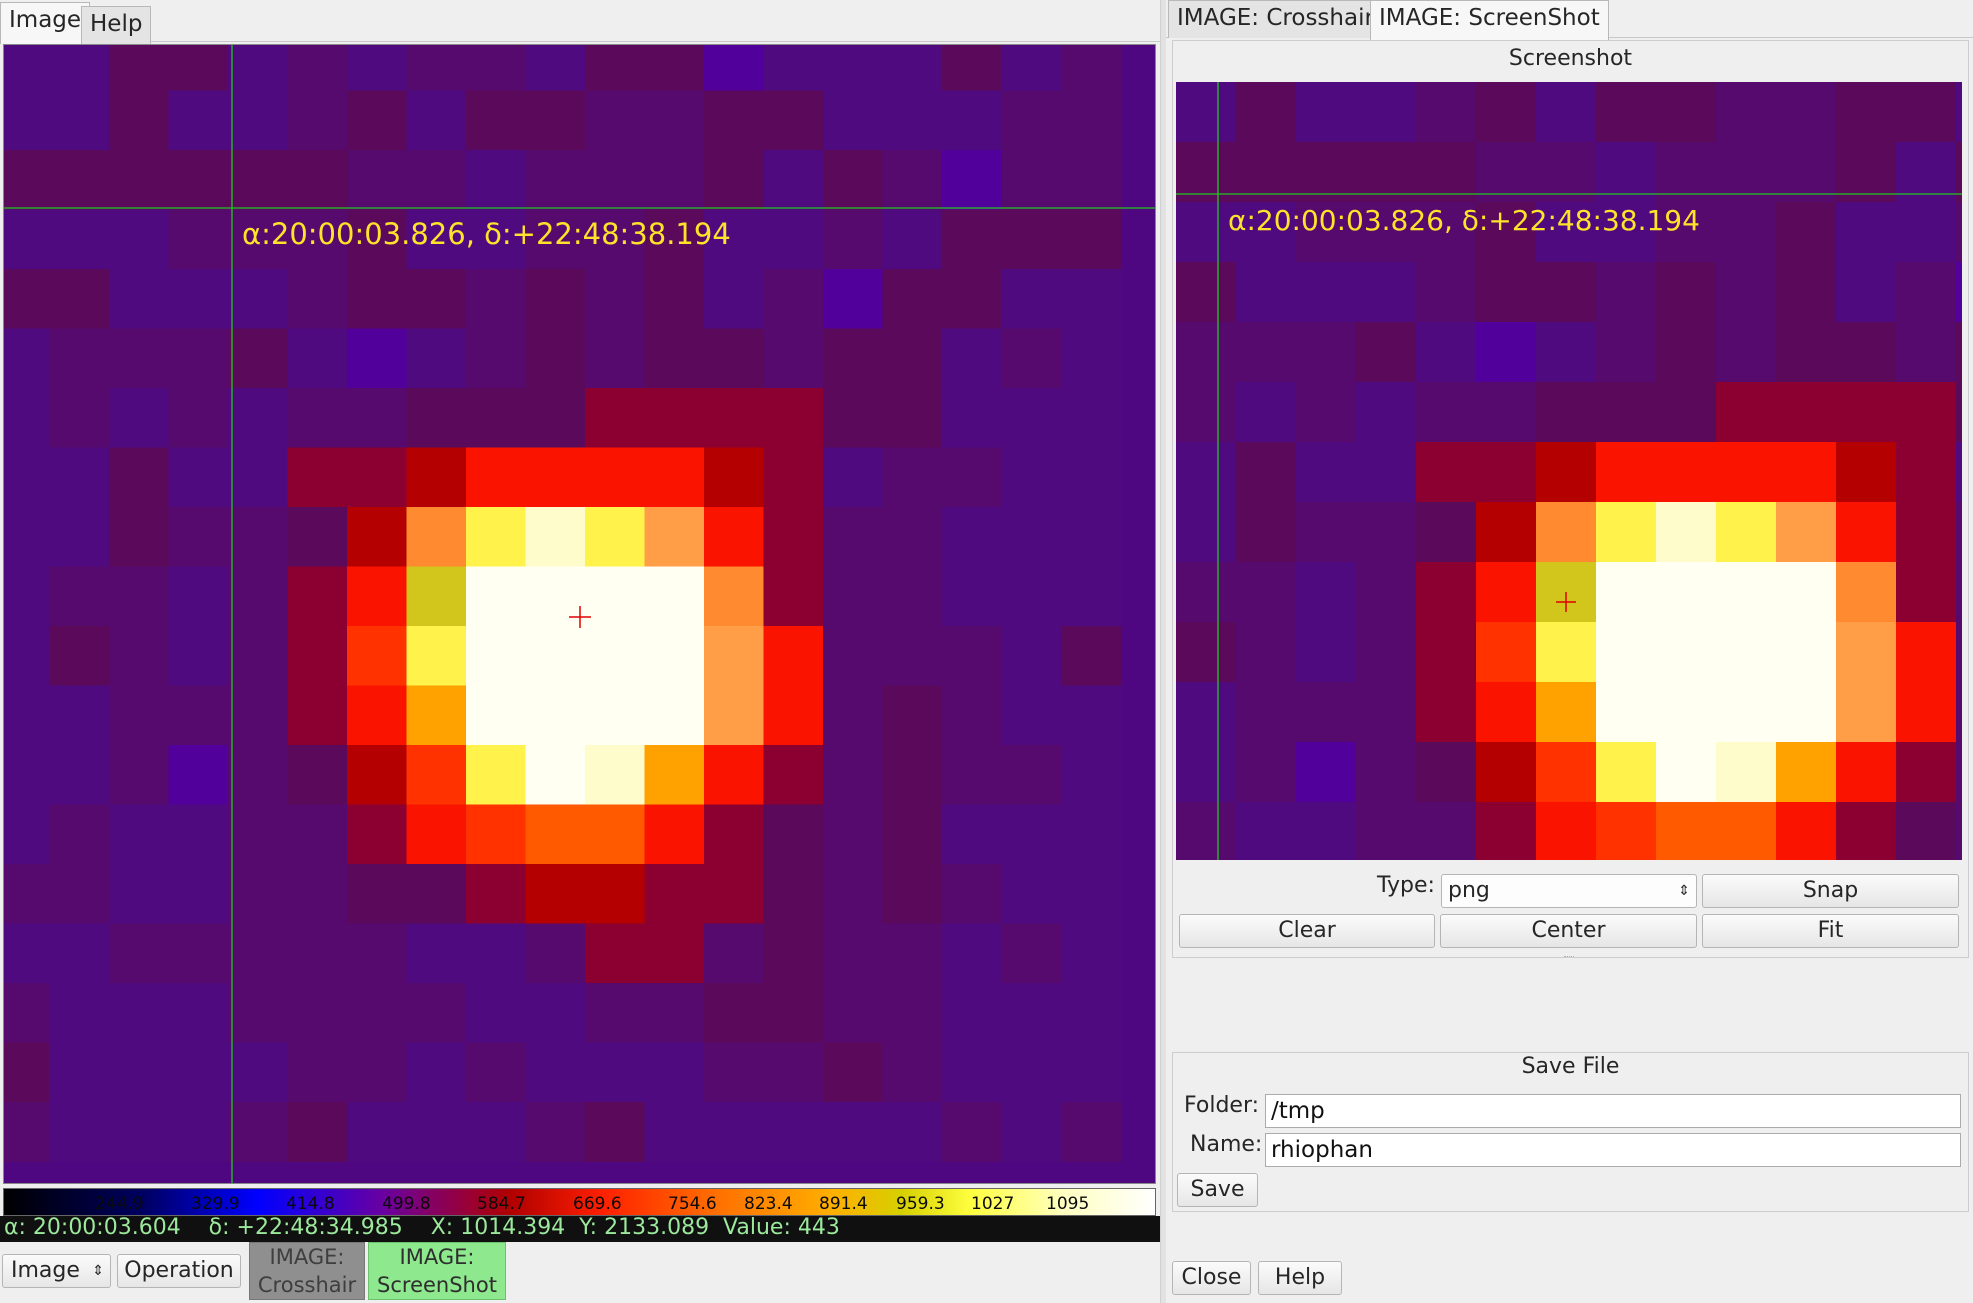  Describe the element at coordinates (1275, 19) in the screenshot. I see `tab-crosshair: IMAGE: Crosshair` at that location.